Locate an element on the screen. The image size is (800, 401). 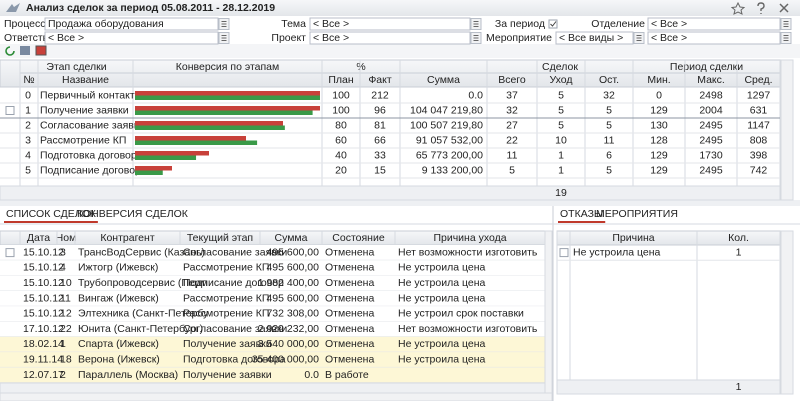
column-header: Ост. is located at coordinates (609, 80).